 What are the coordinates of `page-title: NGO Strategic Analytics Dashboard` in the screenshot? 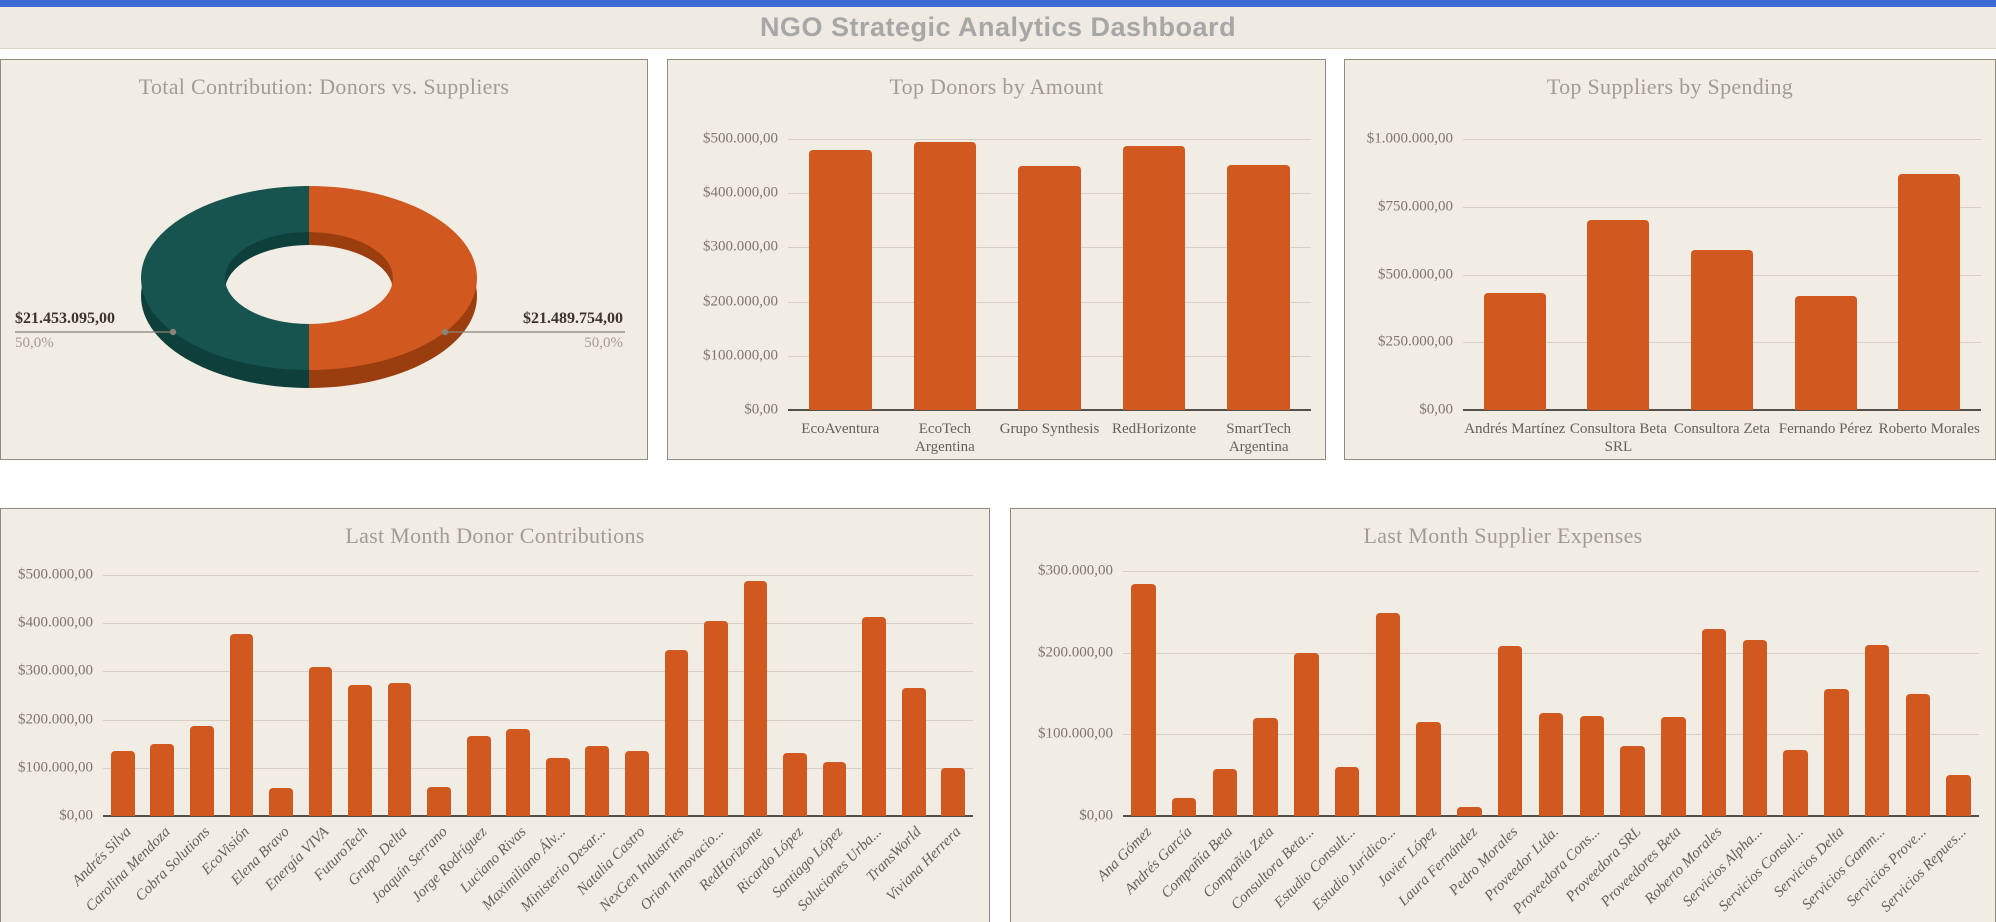 It's located at (998, 27).